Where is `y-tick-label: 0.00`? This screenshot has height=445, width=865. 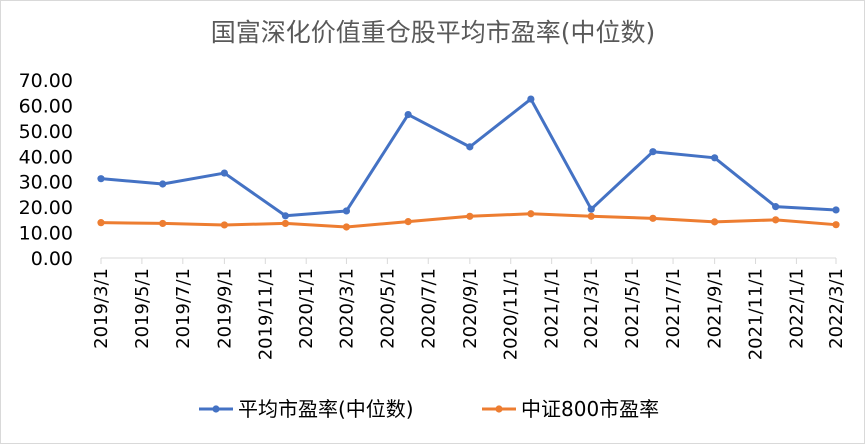 y-tick-label: 0.00 is located at coordinates (52, 259).